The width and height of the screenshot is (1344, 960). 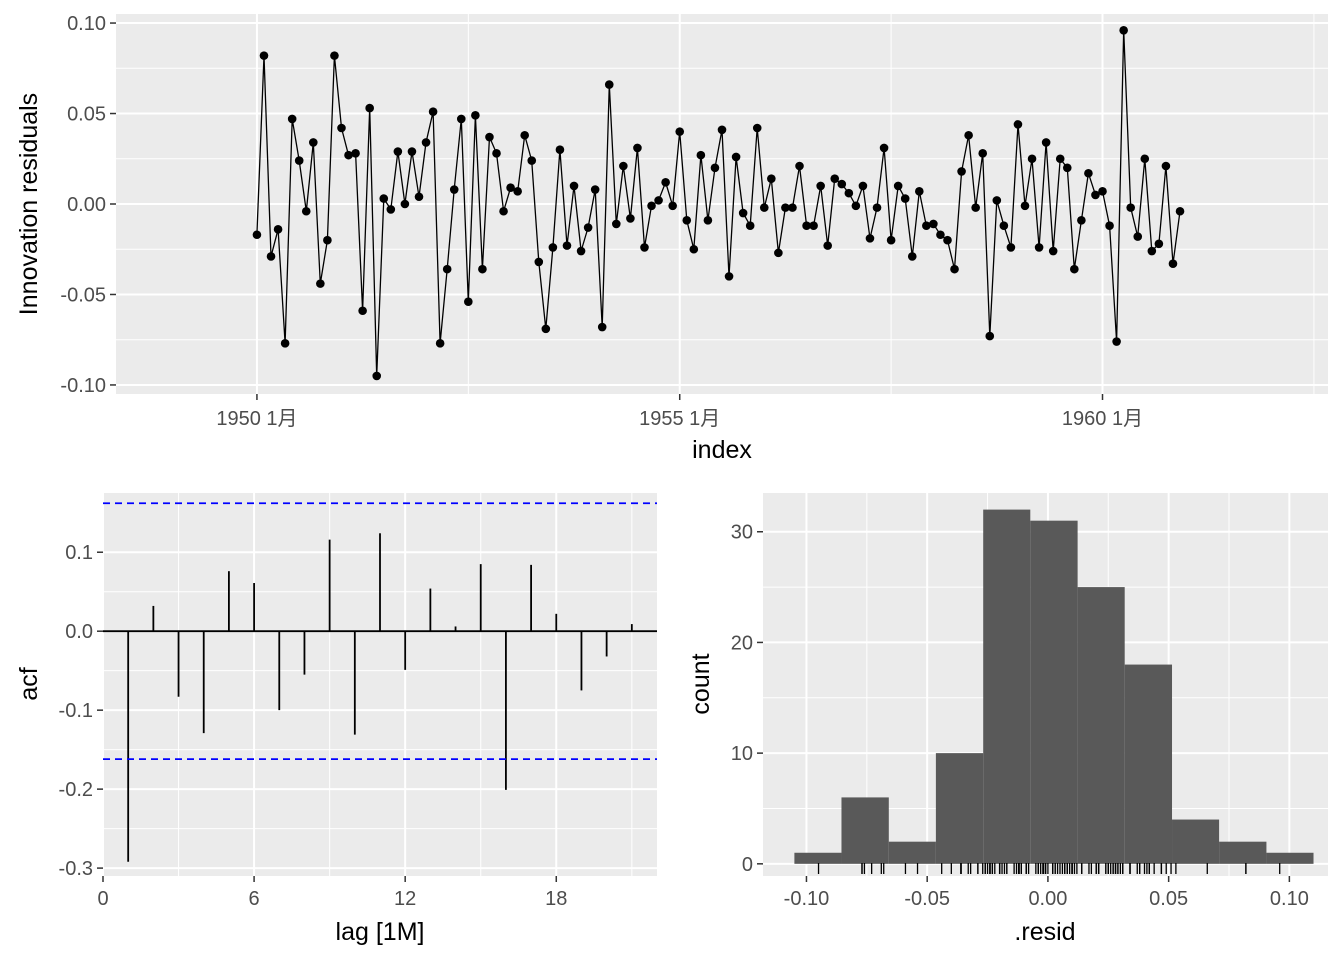 What do you see at coordinates (1044, 932) in the screenshot?
I see `histogram-x-axis-title: .resid` at bounding box center [1044, 932].